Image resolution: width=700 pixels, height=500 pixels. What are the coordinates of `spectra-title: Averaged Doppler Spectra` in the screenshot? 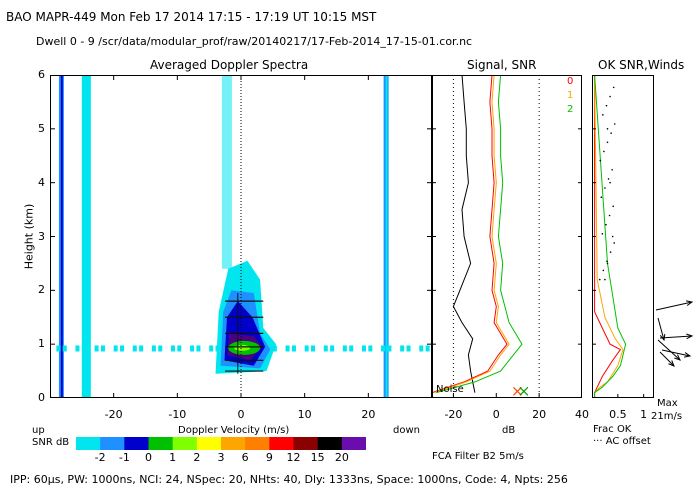 It's located at (229, 65).